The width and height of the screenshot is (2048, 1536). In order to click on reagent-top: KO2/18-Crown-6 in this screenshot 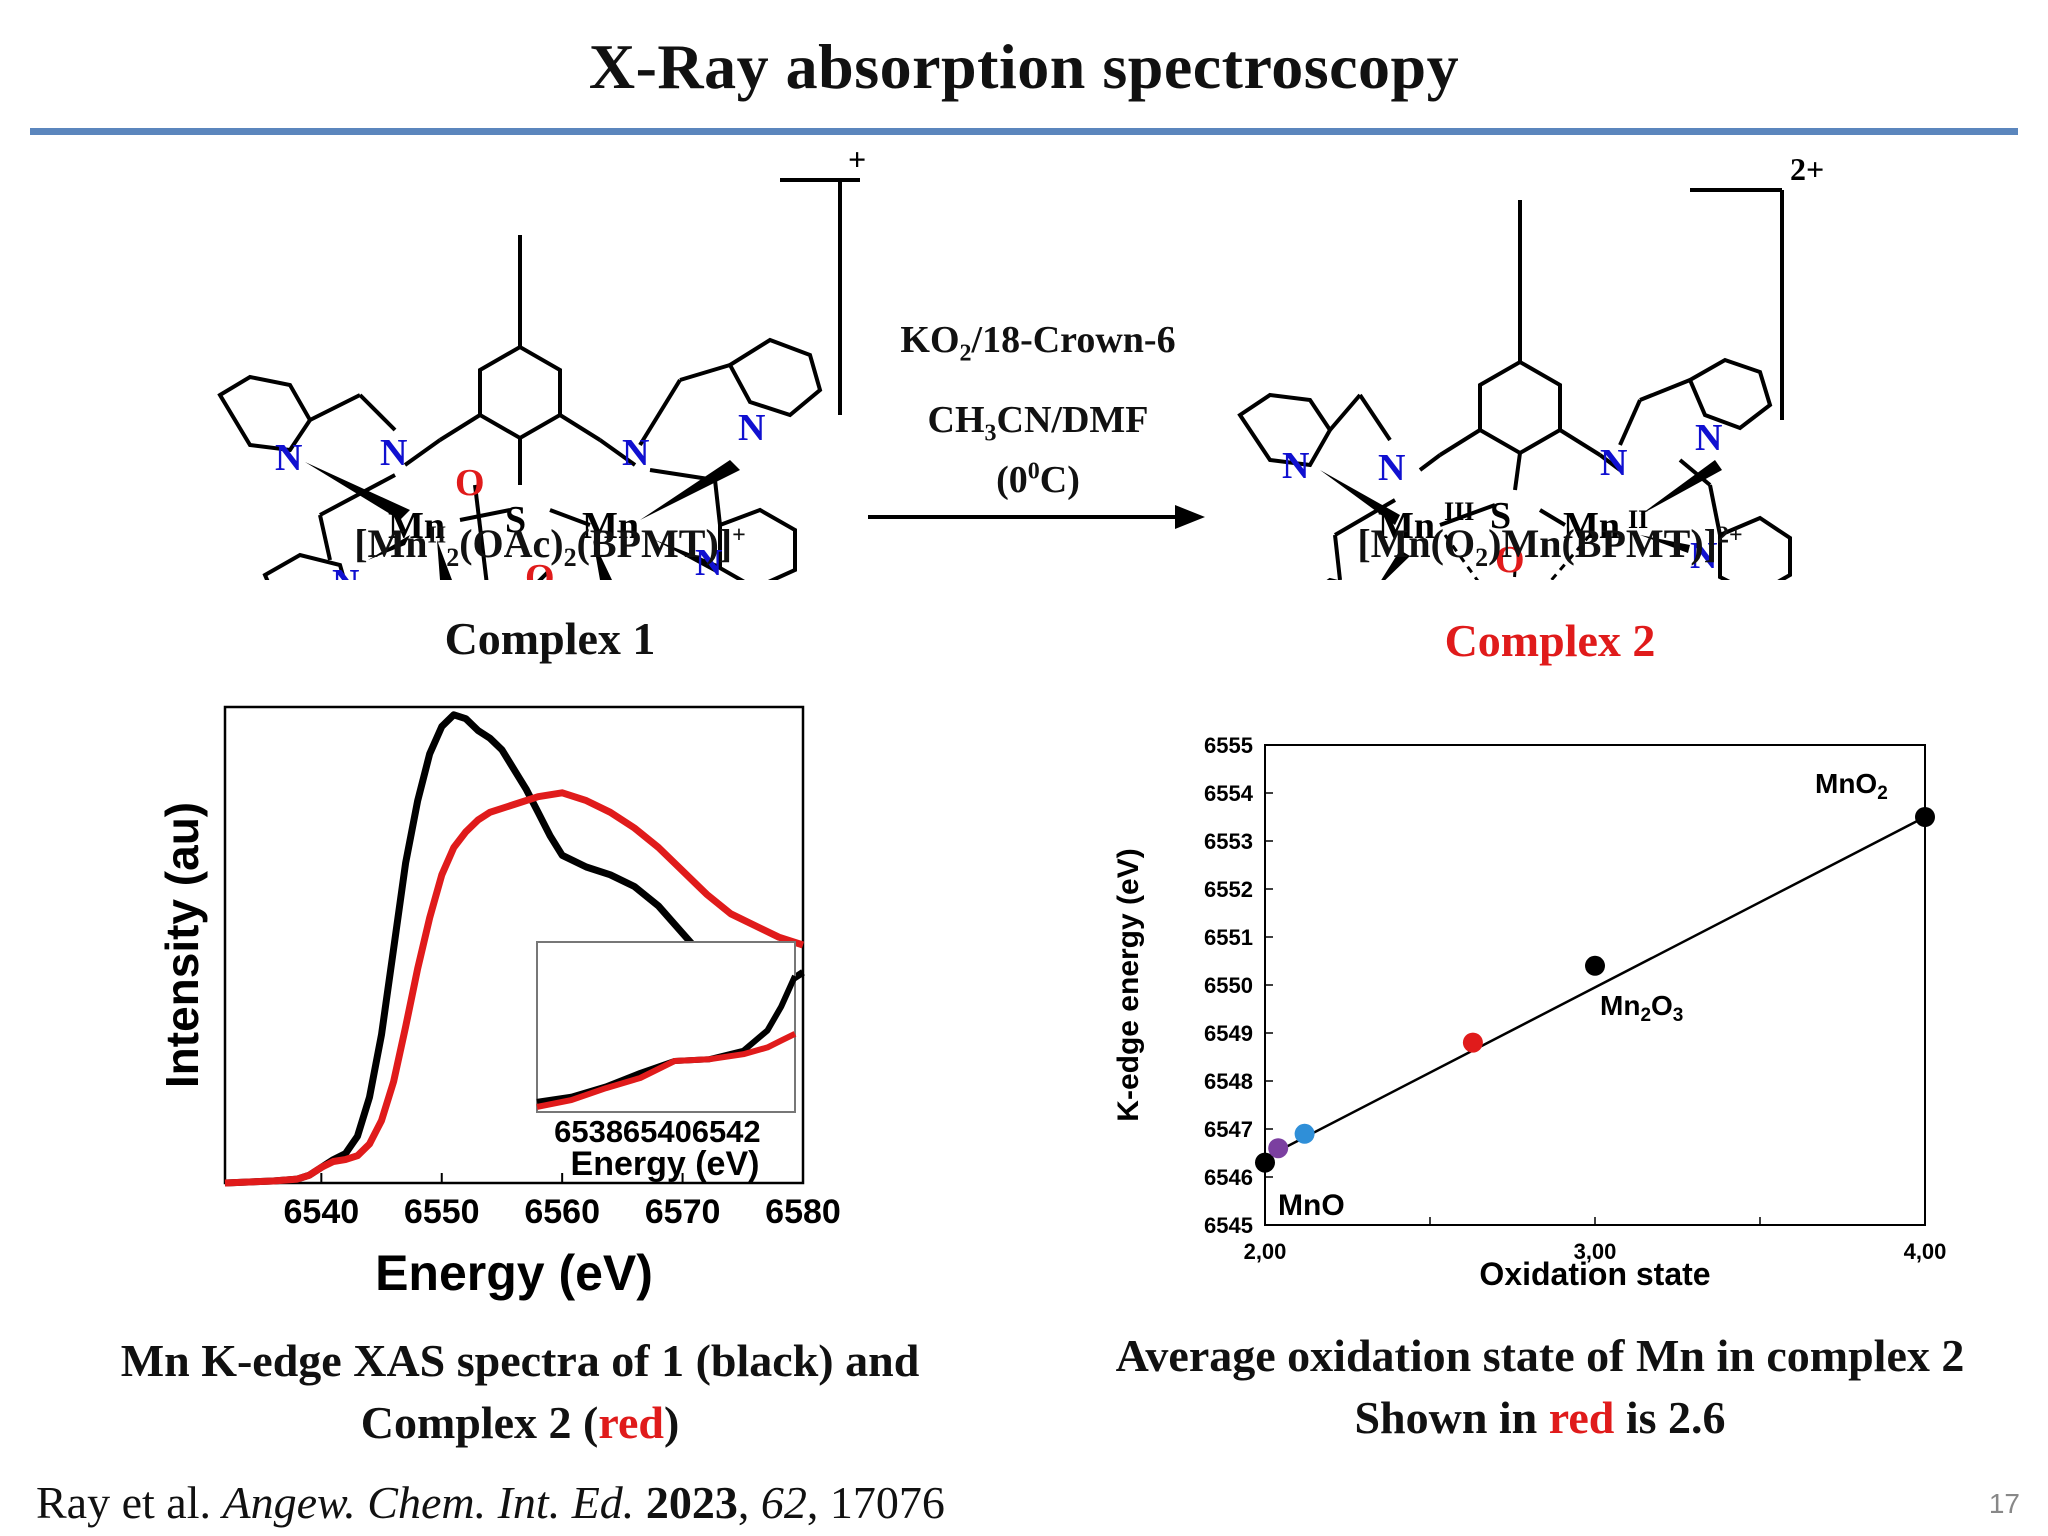, I will do `click(1038, 343)`.